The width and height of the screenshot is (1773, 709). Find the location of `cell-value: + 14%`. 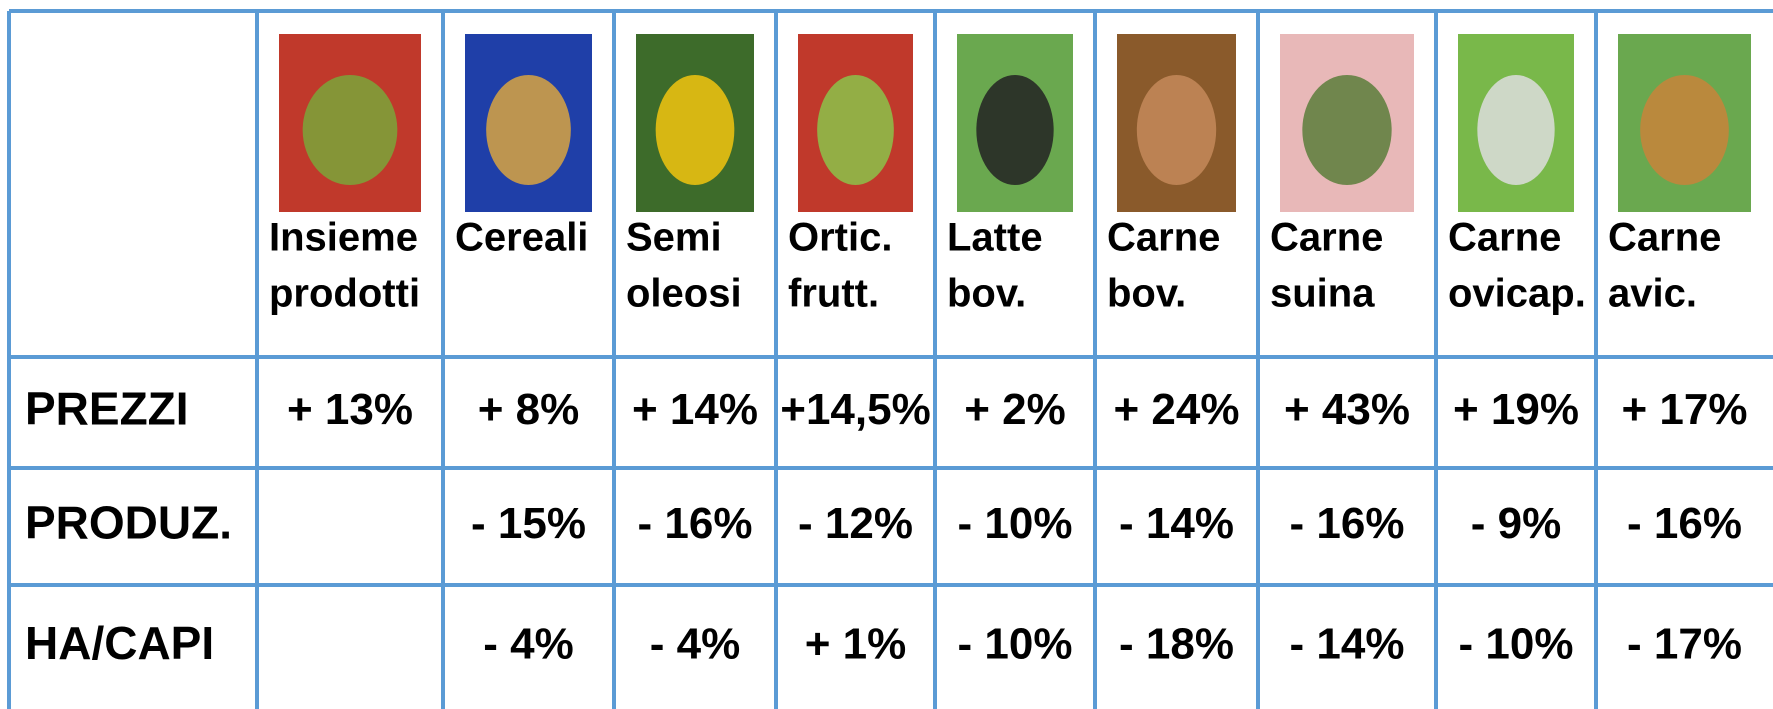

cell-value: + 14% is located at coordinates (695, 409).